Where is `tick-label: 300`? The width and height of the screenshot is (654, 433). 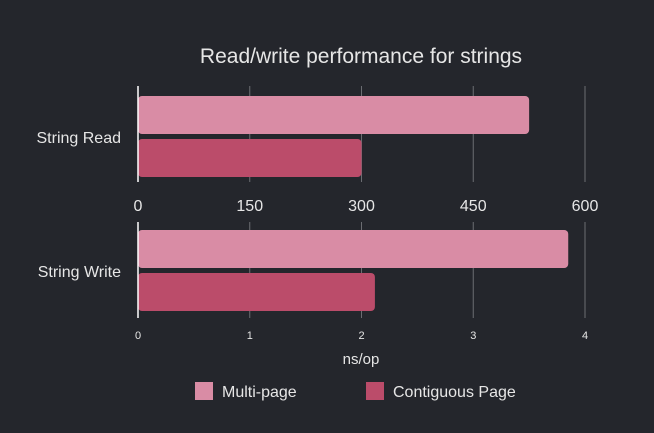 tick-label: 300 is located at coordinates (361, 206).